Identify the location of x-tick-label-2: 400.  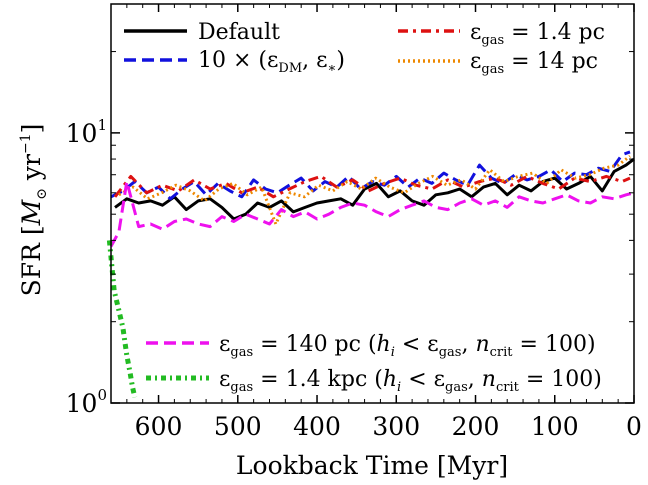
(317, 426).